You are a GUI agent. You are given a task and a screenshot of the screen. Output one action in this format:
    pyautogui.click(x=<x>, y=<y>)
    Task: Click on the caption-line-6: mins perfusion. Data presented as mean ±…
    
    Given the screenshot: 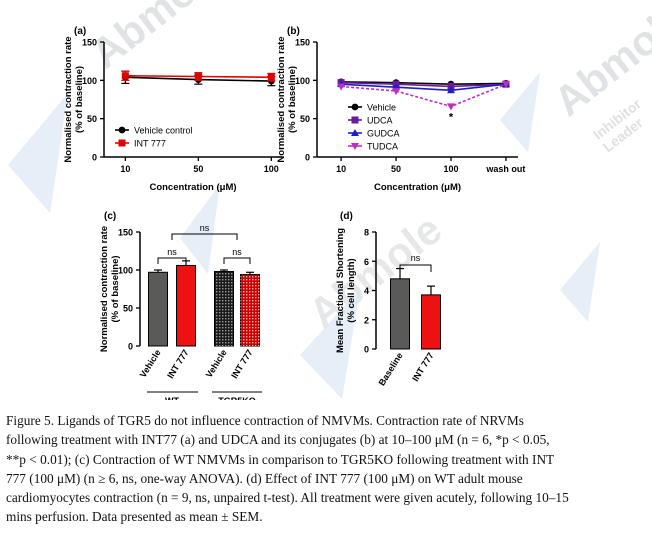 What is the action you would take?
    pyautogui.click(x=134, y=517)
    